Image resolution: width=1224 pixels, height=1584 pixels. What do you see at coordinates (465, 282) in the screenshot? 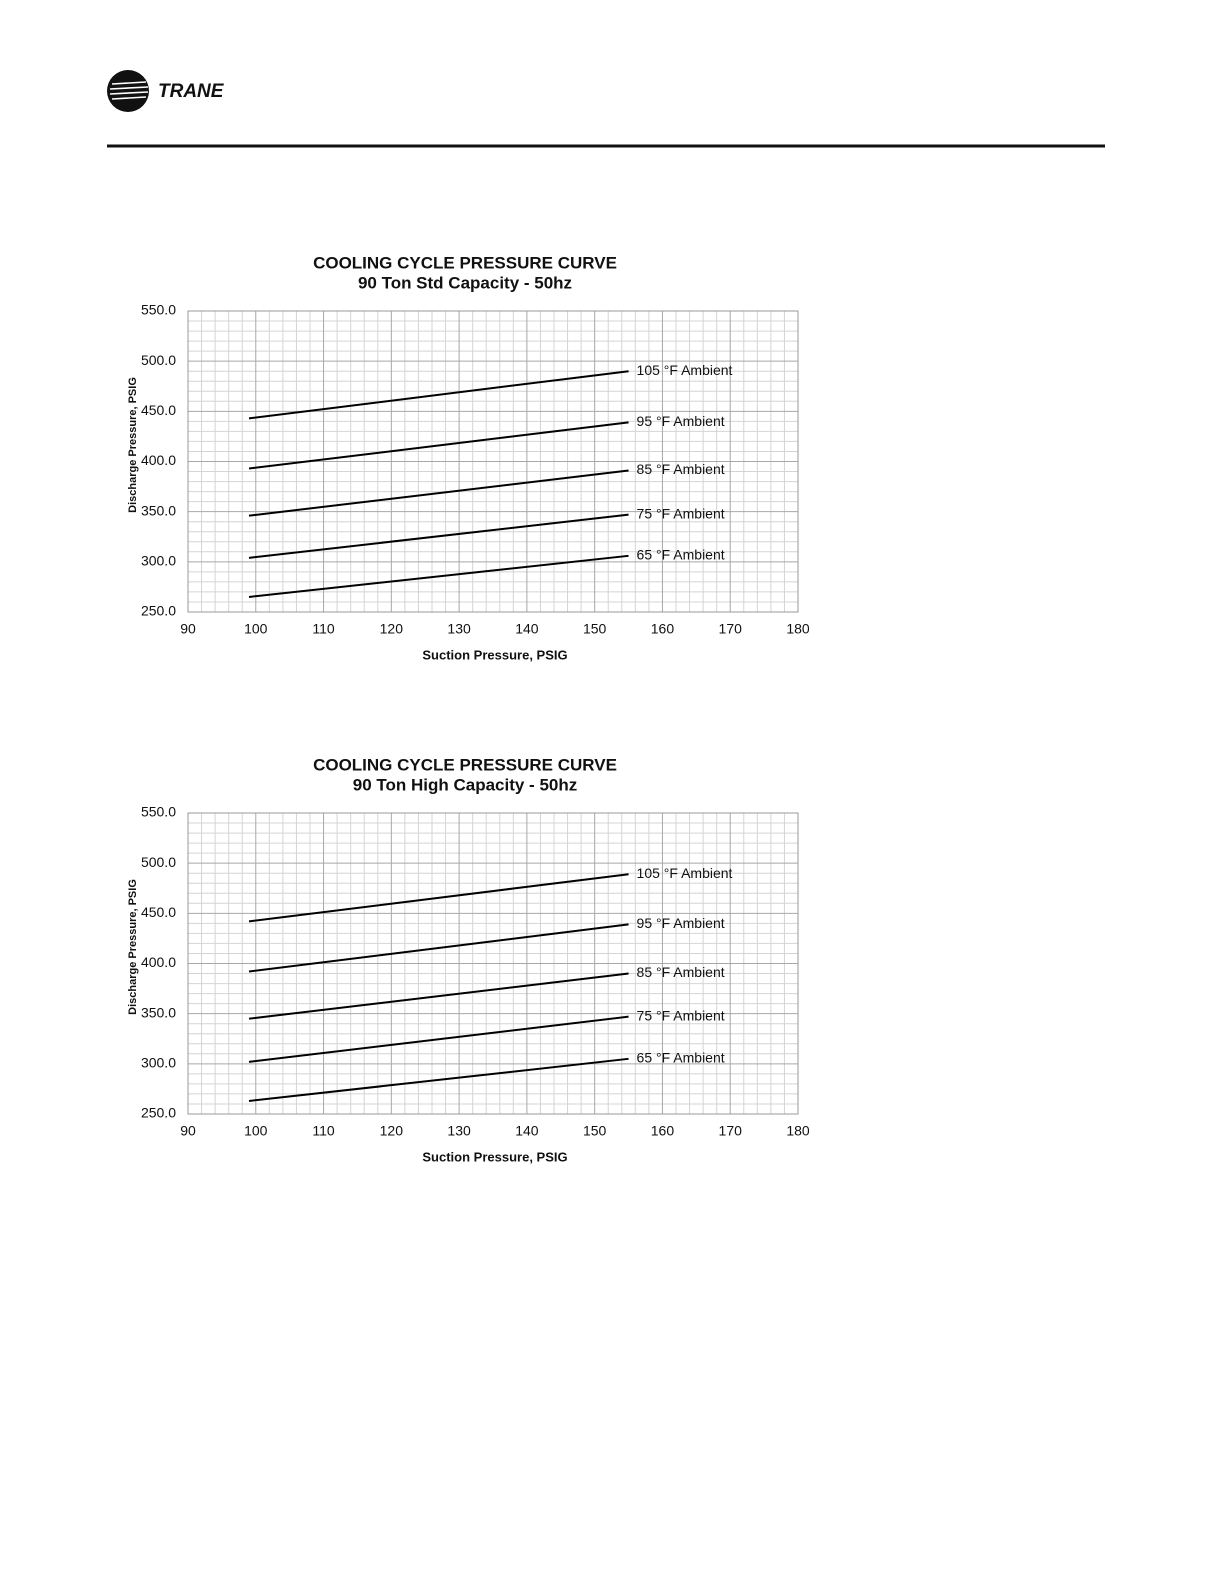
I see `chart-subtitle: 90 Ton Std Capacity - 50hz` at bounding box center [465, 282].